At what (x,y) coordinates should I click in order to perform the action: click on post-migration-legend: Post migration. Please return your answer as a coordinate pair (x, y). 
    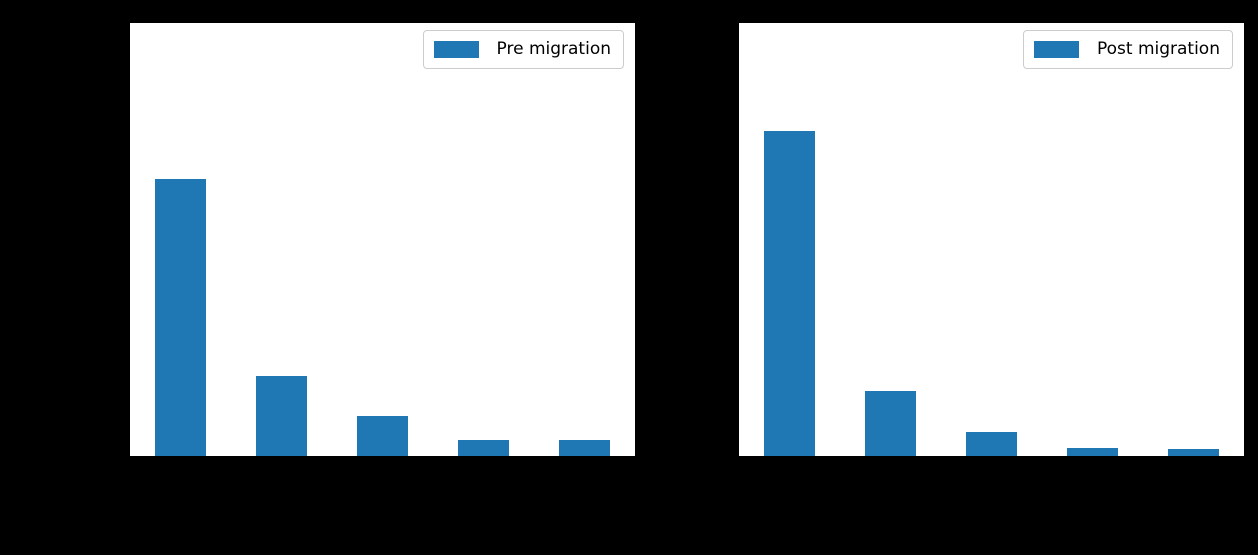
    Looking at the image, I should click on (1127, 49).